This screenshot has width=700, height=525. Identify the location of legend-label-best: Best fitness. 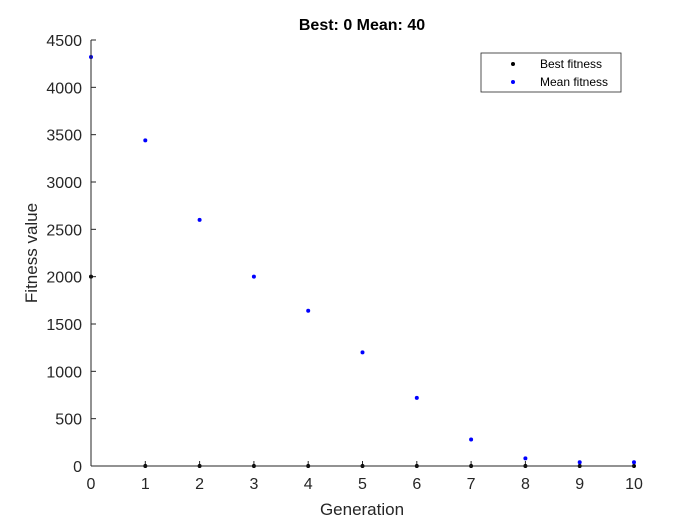
(571, 64).